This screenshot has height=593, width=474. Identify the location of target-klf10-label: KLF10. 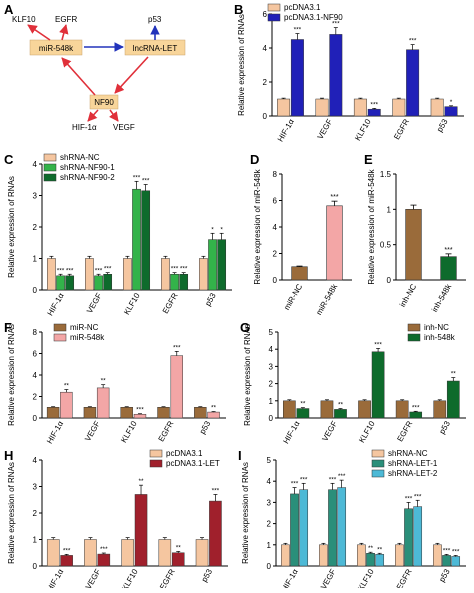
(24, 19).